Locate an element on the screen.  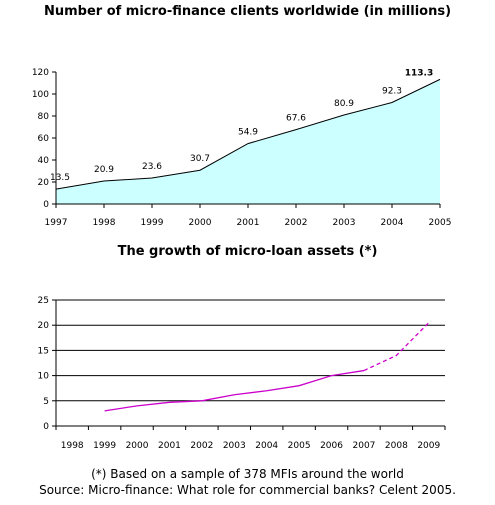
y-tick-label: 60 is located at coordinates (44, 139).